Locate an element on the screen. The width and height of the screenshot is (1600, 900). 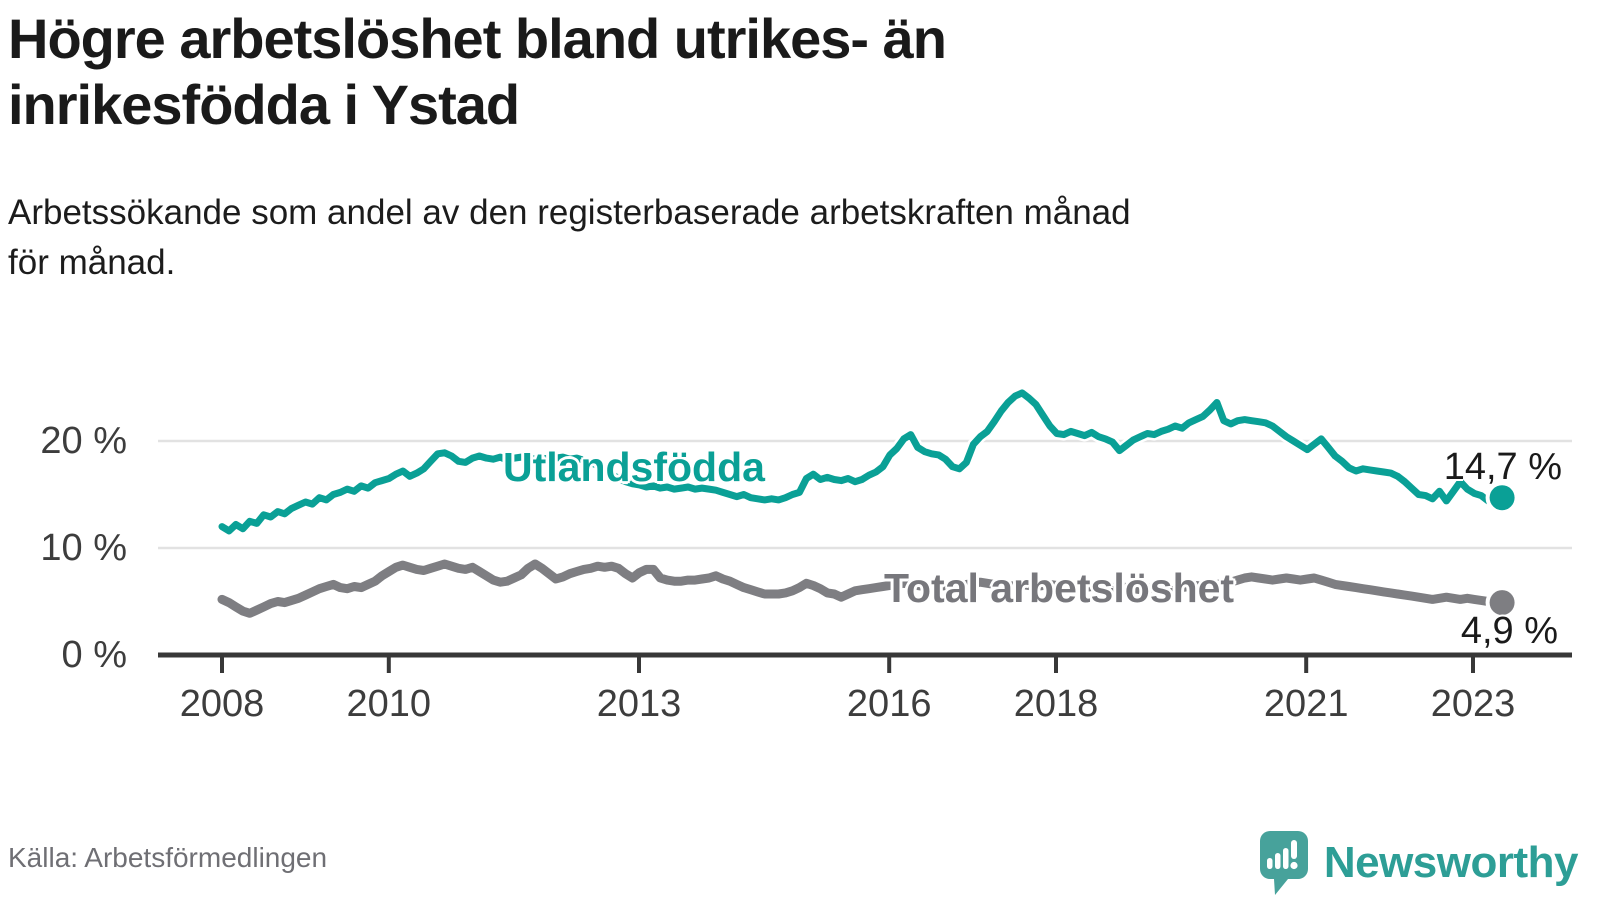
newsworthy-logo-icon is located at coordinates (1283, 863).